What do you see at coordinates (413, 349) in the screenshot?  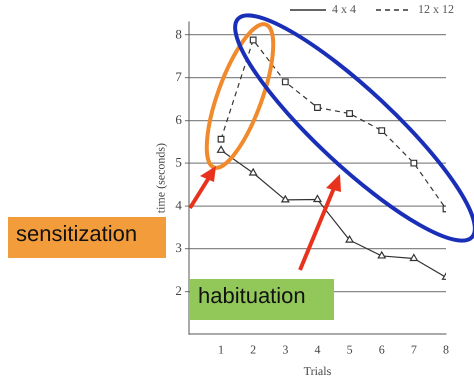 I see `x-tick-label: 7` at bounding box center [413, 349].